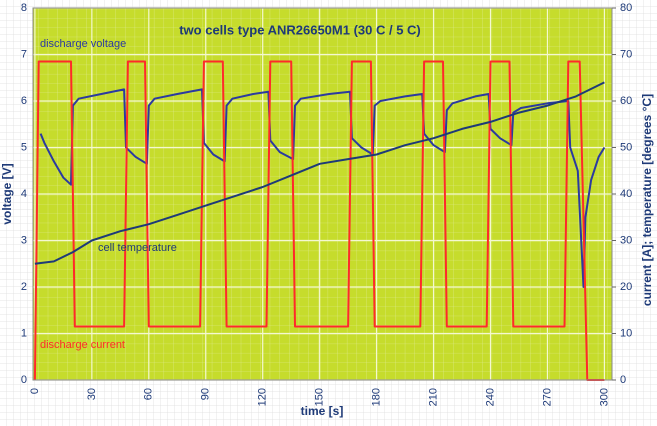  Describe the element at coordinates (623, 380) in the screenshot. I see `y2-tick-label: 0` at that location.